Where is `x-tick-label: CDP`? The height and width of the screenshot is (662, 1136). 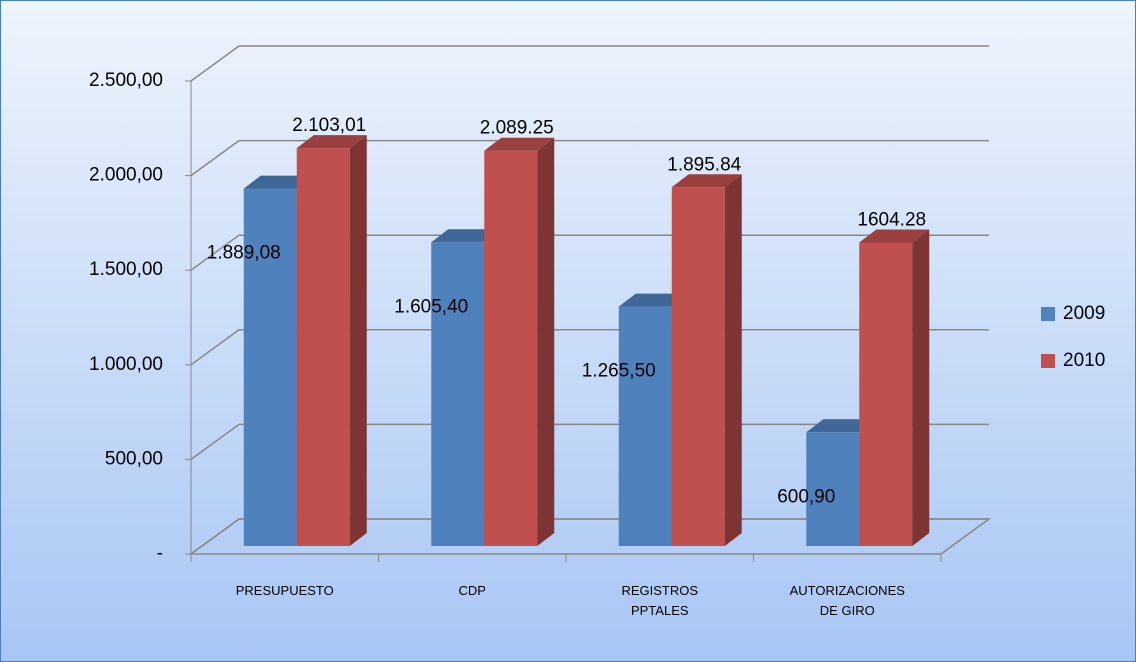
x-tick-label: CDP is located at coordinates (472, 590).